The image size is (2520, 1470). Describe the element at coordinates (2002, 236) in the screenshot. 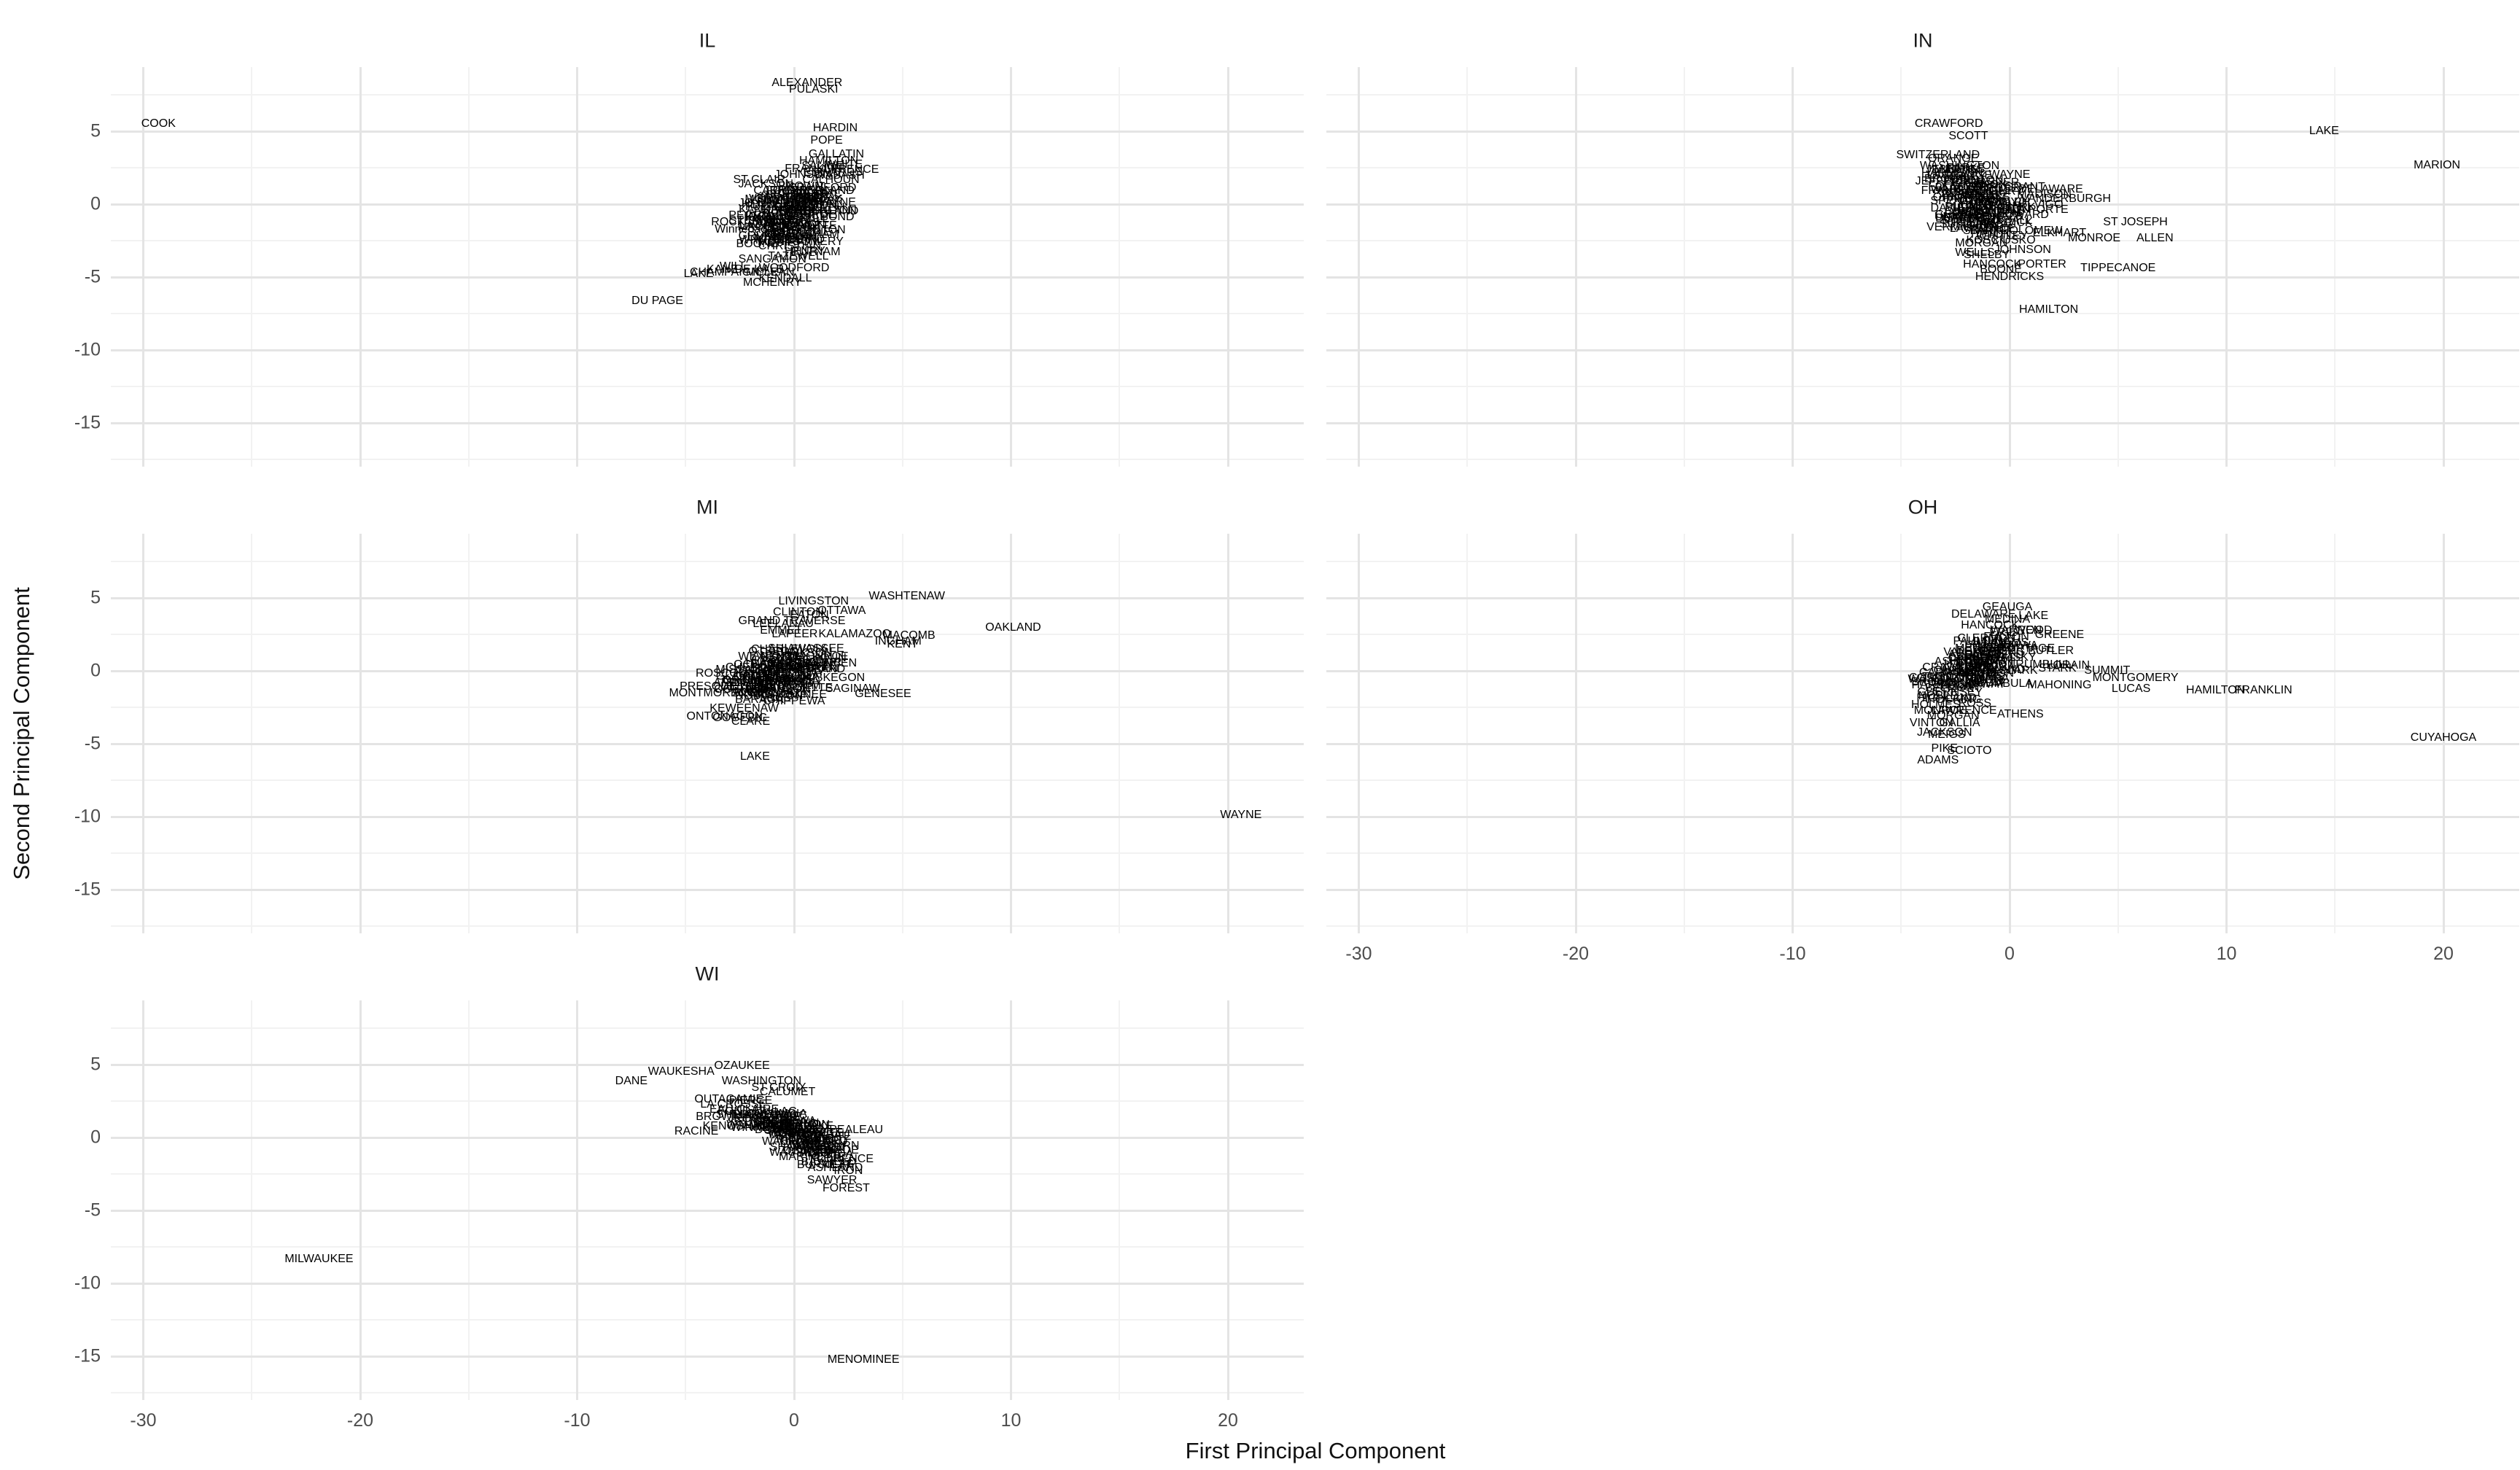

I see `county-label: WHITLEY` at that location.